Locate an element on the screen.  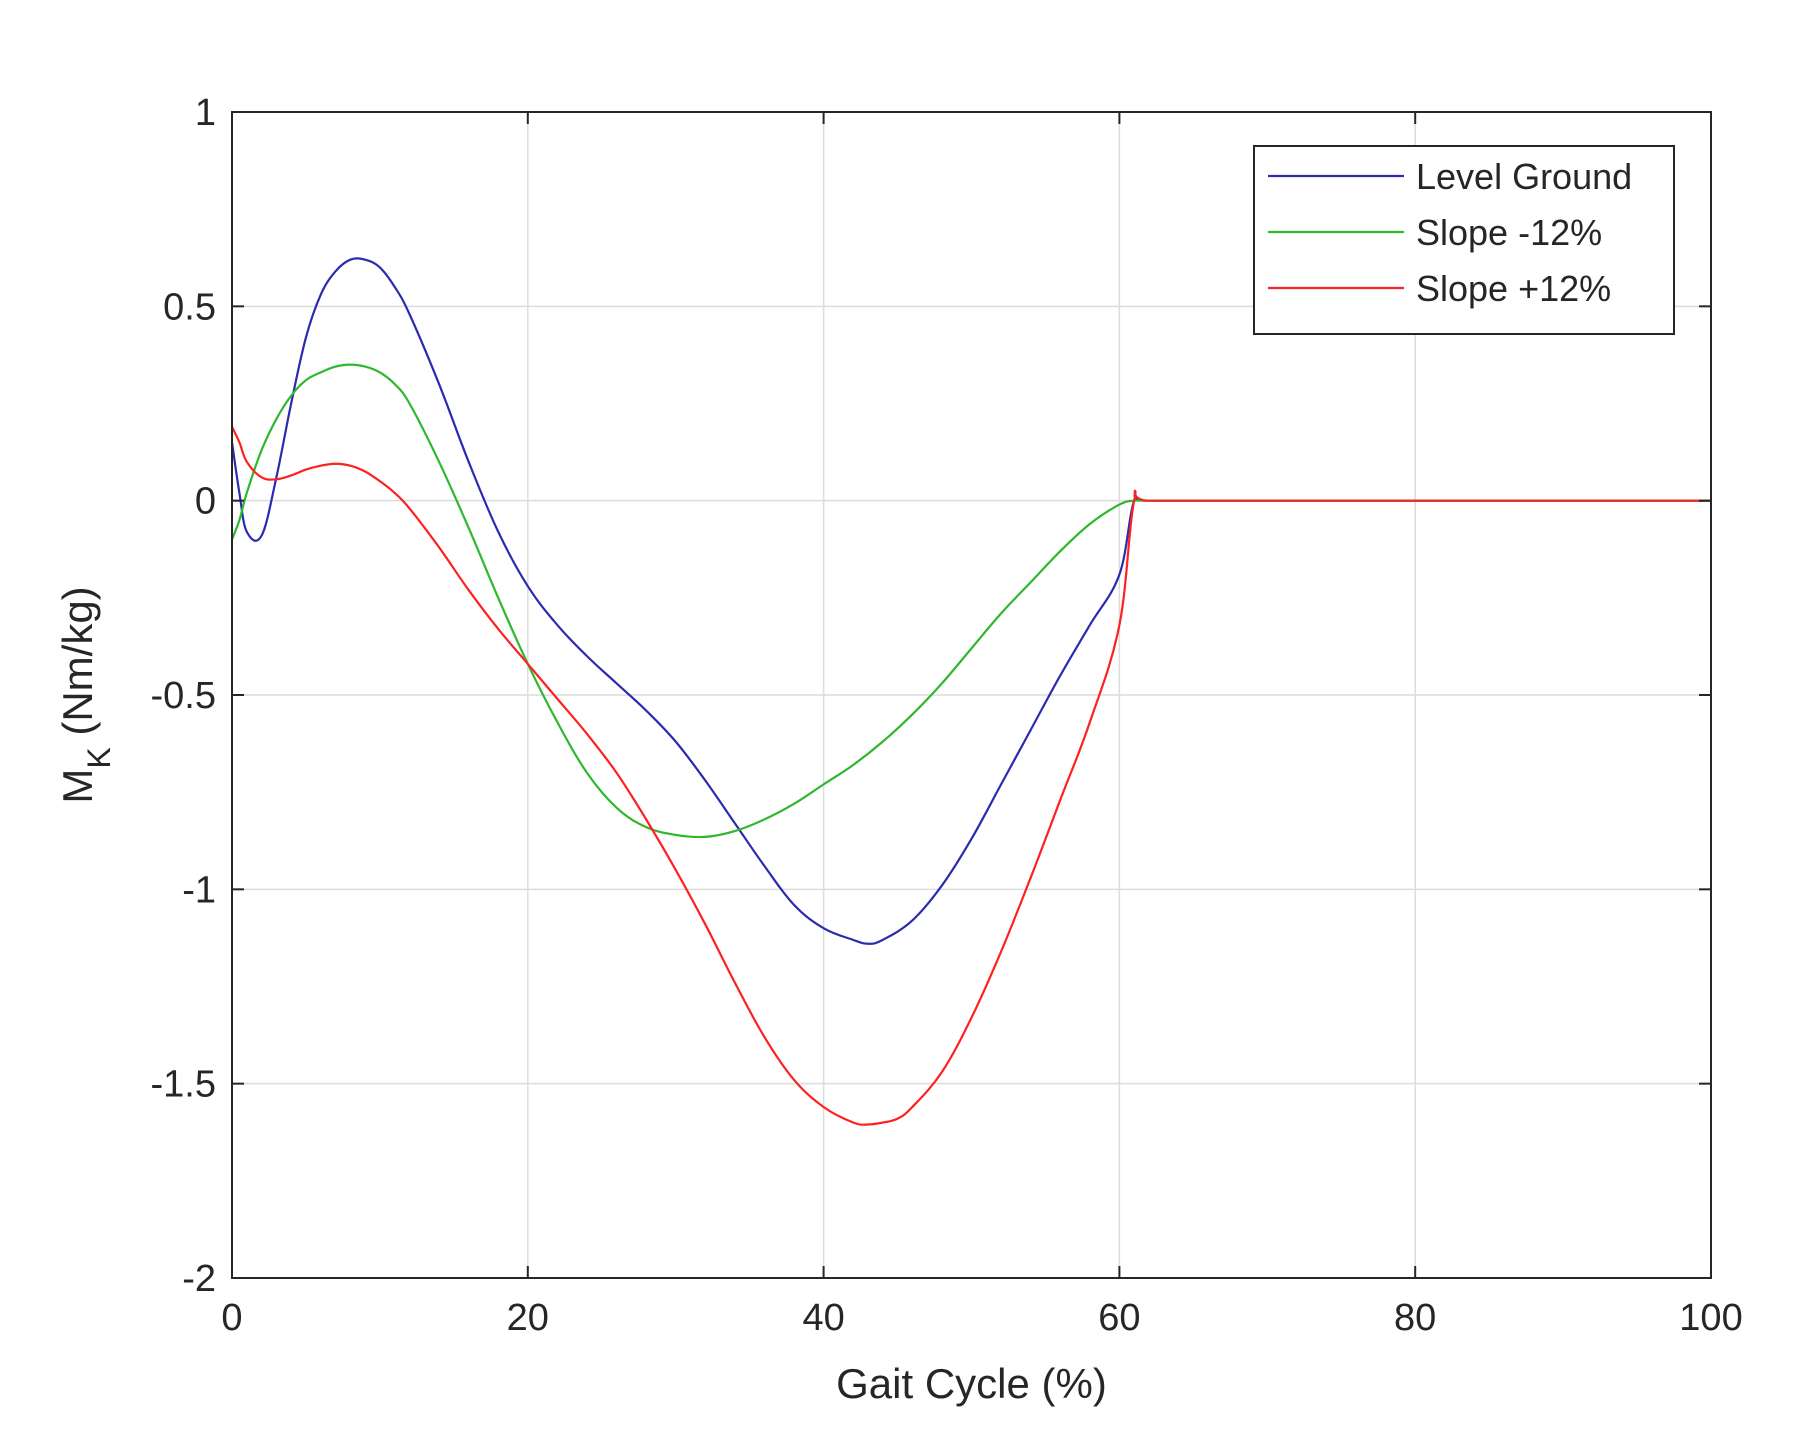
x-tick-label: 60 is located at coordinates (1119, 1318).